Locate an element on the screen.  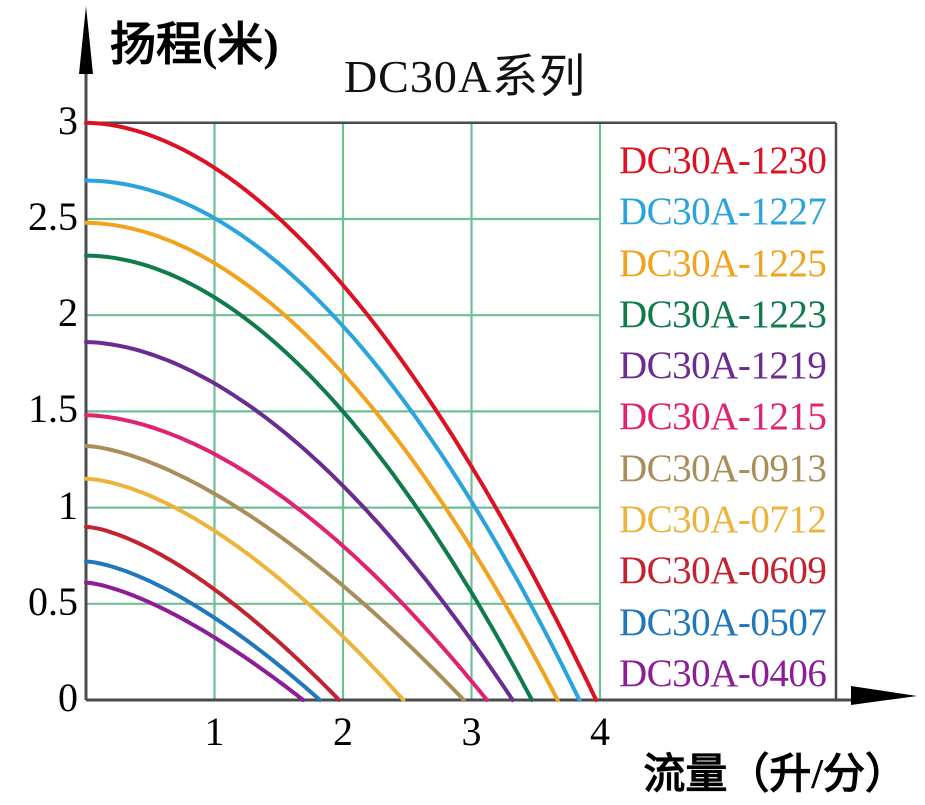
x-tick-label: 4 is located at coordinates (600, 731).